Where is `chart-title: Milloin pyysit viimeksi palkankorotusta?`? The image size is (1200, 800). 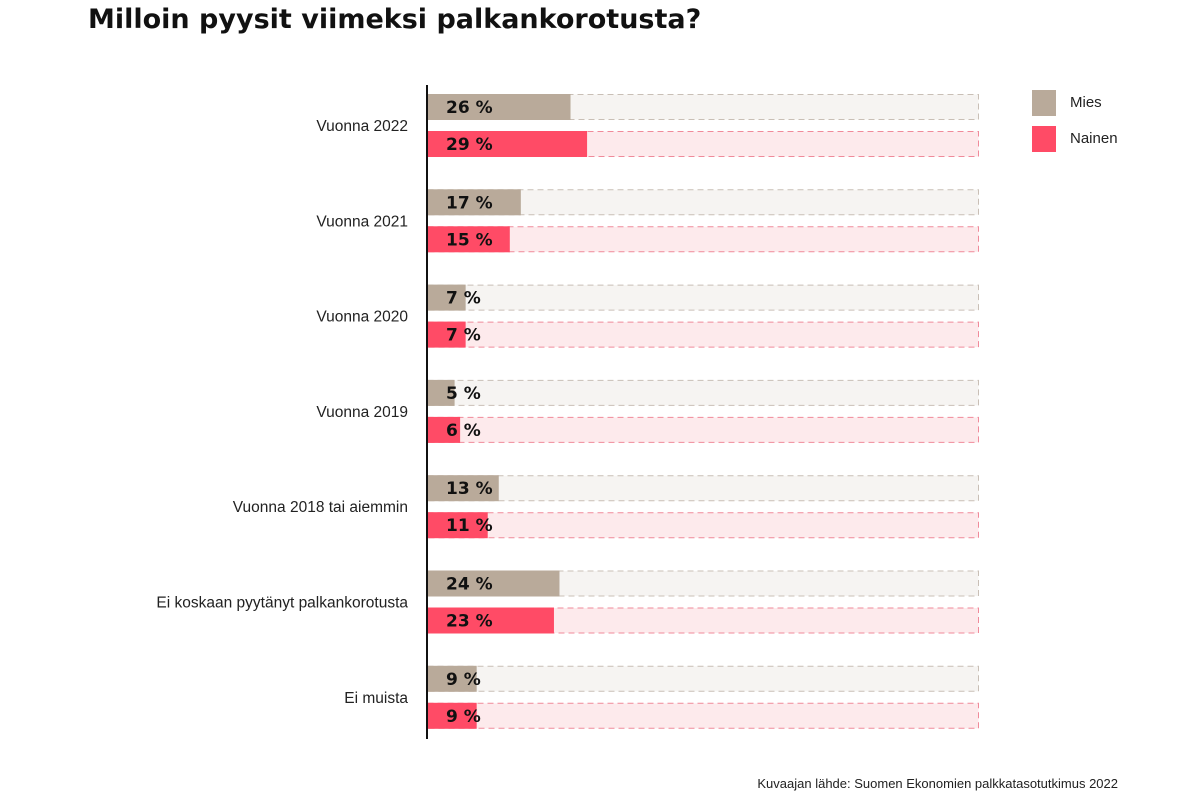 chart-title: Milloin pyysit viimeksi palkankorotusta? is located at coordinates (395, 19).